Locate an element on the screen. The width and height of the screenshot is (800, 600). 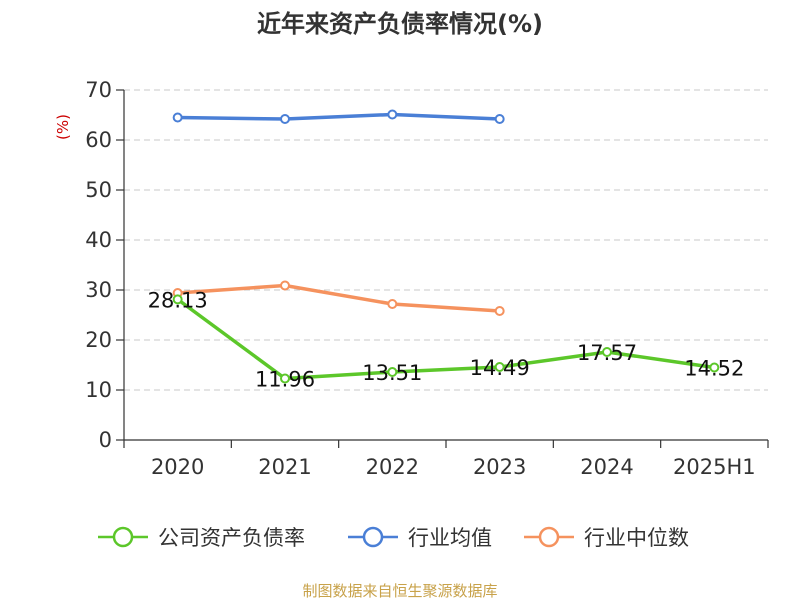
data-label: 17.57 is located at coordinates (607, 353).